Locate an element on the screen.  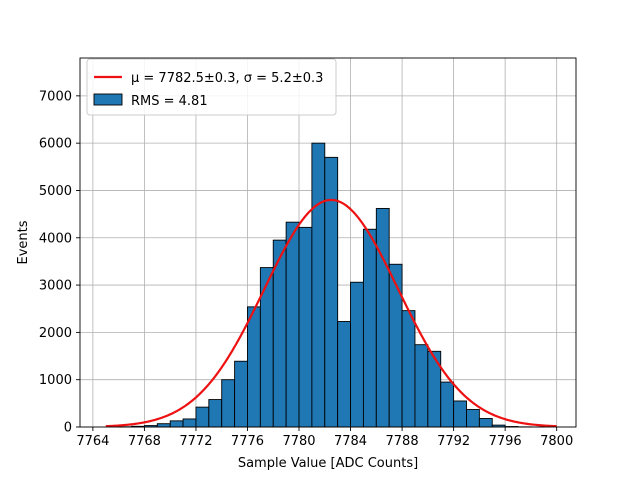
x-tick-label: 7764 is located at coordinates (92, 441).